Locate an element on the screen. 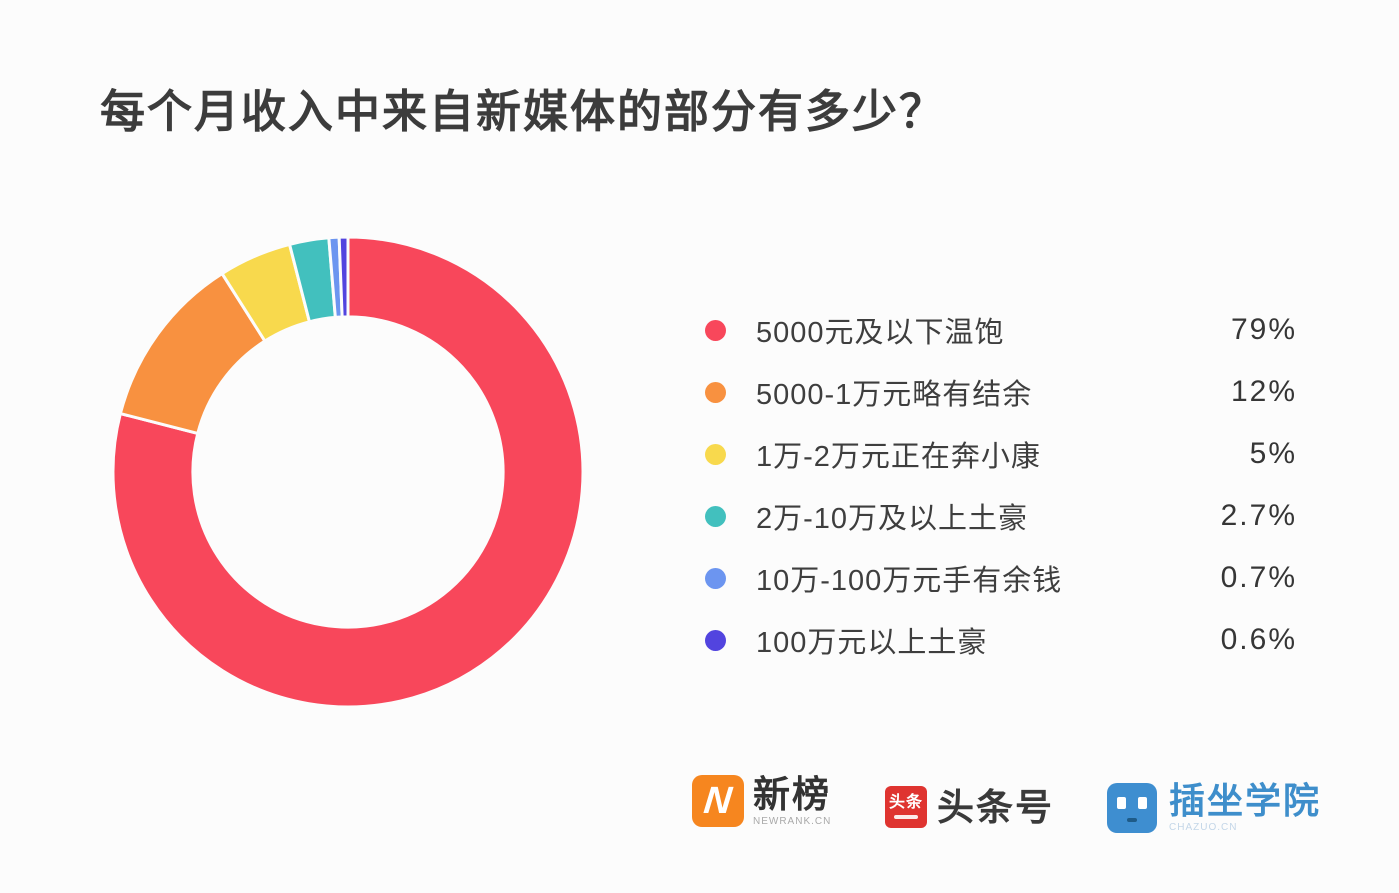  chazuo-text: 插坐学院 CHAZUO.CN is located at coordinates (1245, 807).